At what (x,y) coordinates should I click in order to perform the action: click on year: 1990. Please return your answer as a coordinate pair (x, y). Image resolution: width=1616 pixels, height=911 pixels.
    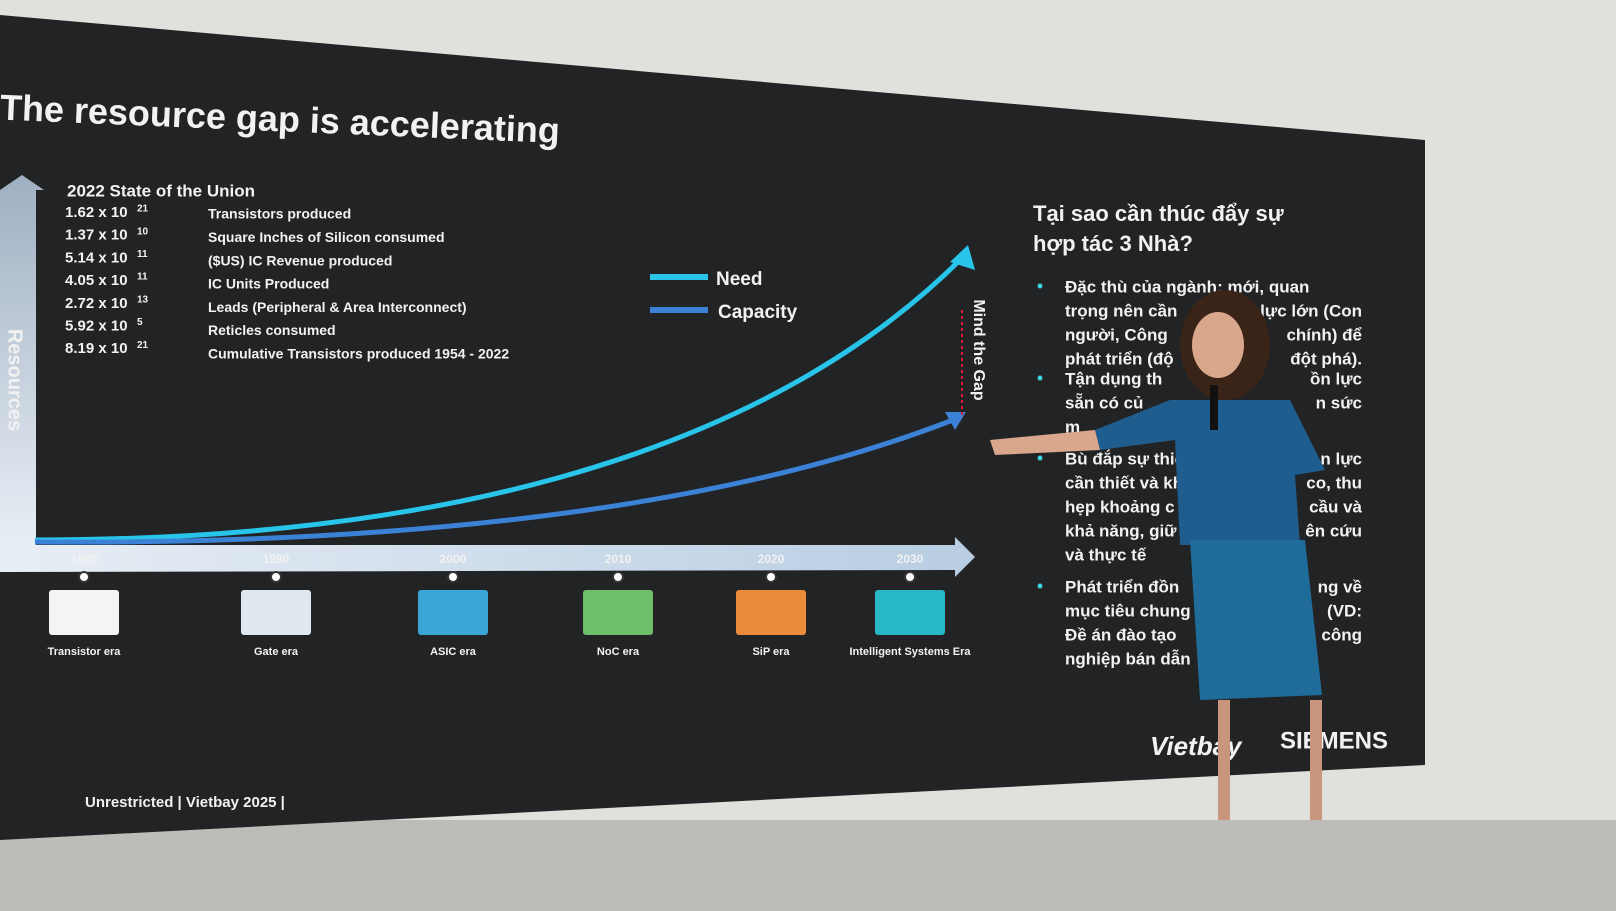
    Looking at the image, I should click on (276, 559).